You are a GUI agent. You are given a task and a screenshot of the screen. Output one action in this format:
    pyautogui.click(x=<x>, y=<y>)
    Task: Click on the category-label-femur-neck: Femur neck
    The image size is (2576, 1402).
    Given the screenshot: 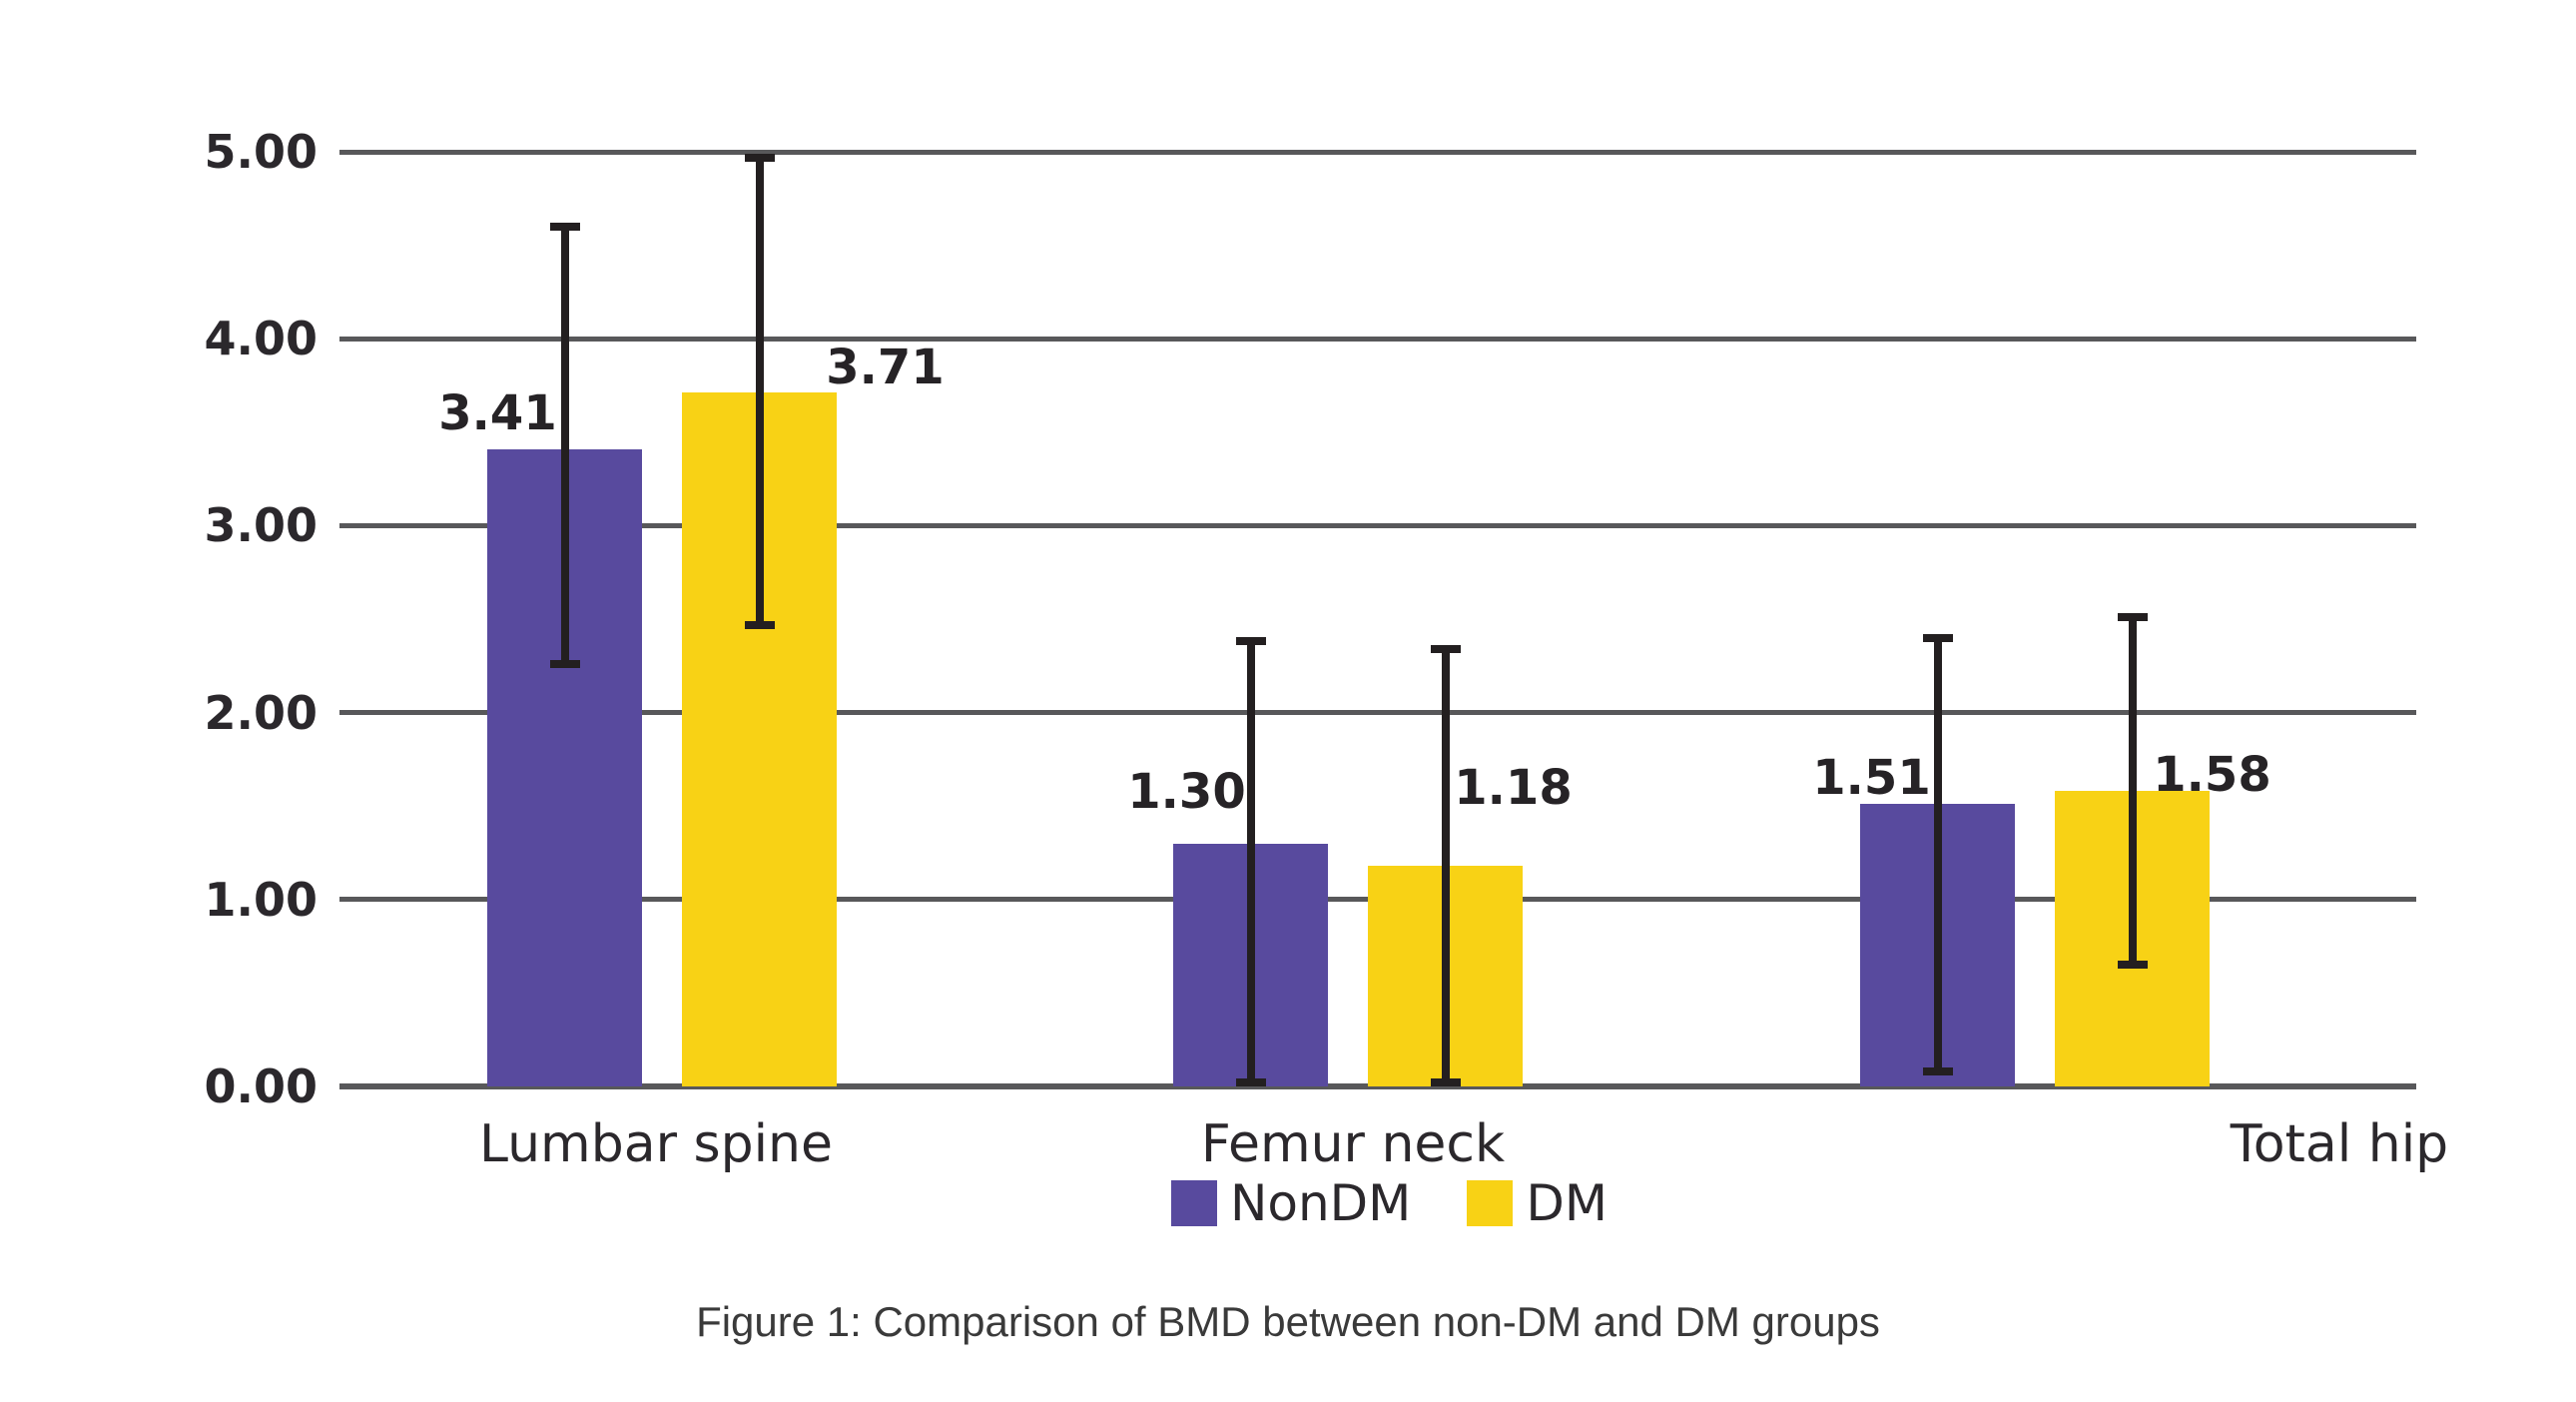 What is the action you would take?
    pyautogui.click(x=1353, y=1144)
    